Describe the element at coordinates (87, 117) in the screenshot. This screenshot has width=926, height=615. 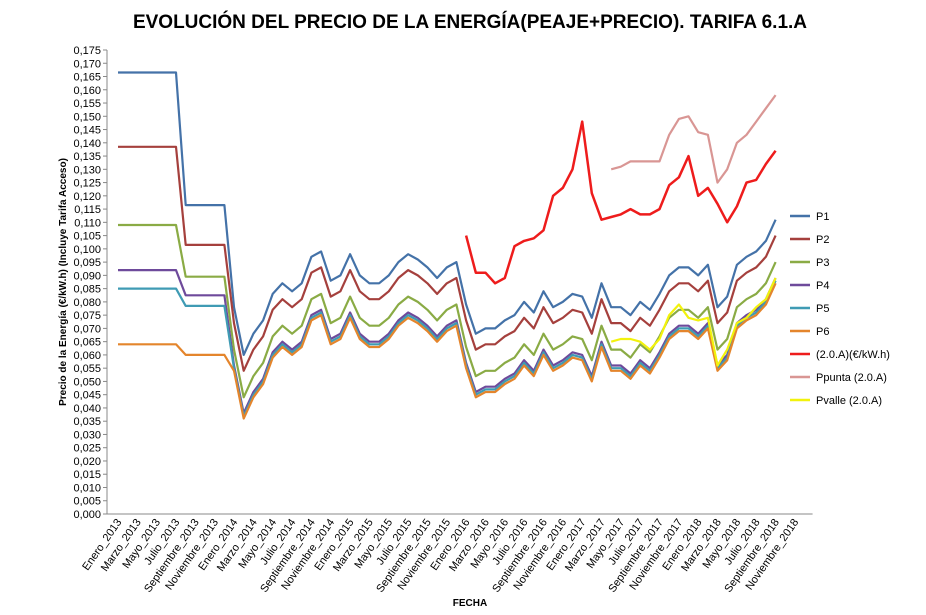
I see `y-tick-label: 0,150` at that location.